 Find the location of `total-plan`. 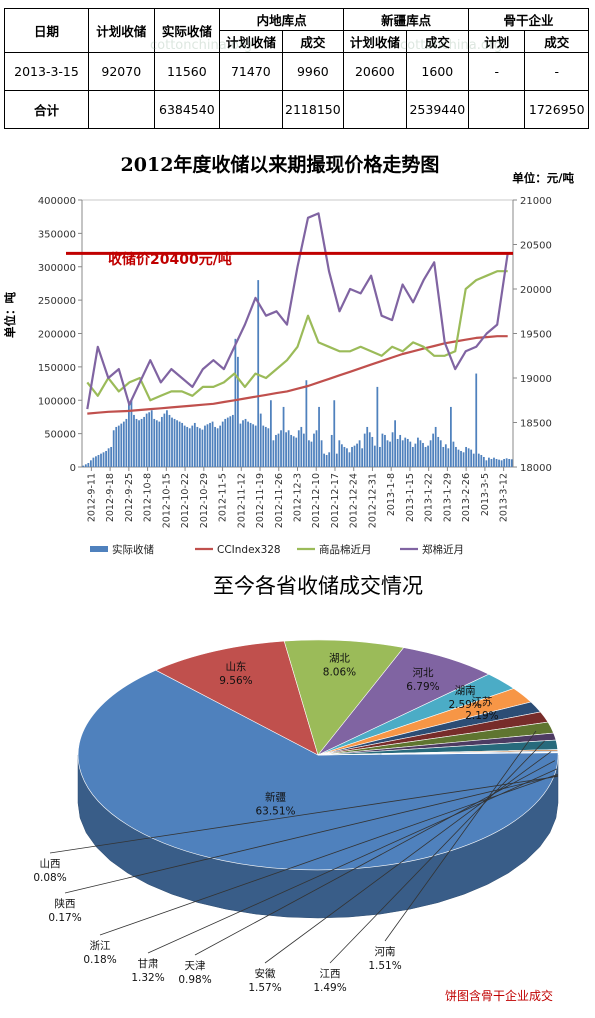

total-plan is located at coordinates (121, 109).